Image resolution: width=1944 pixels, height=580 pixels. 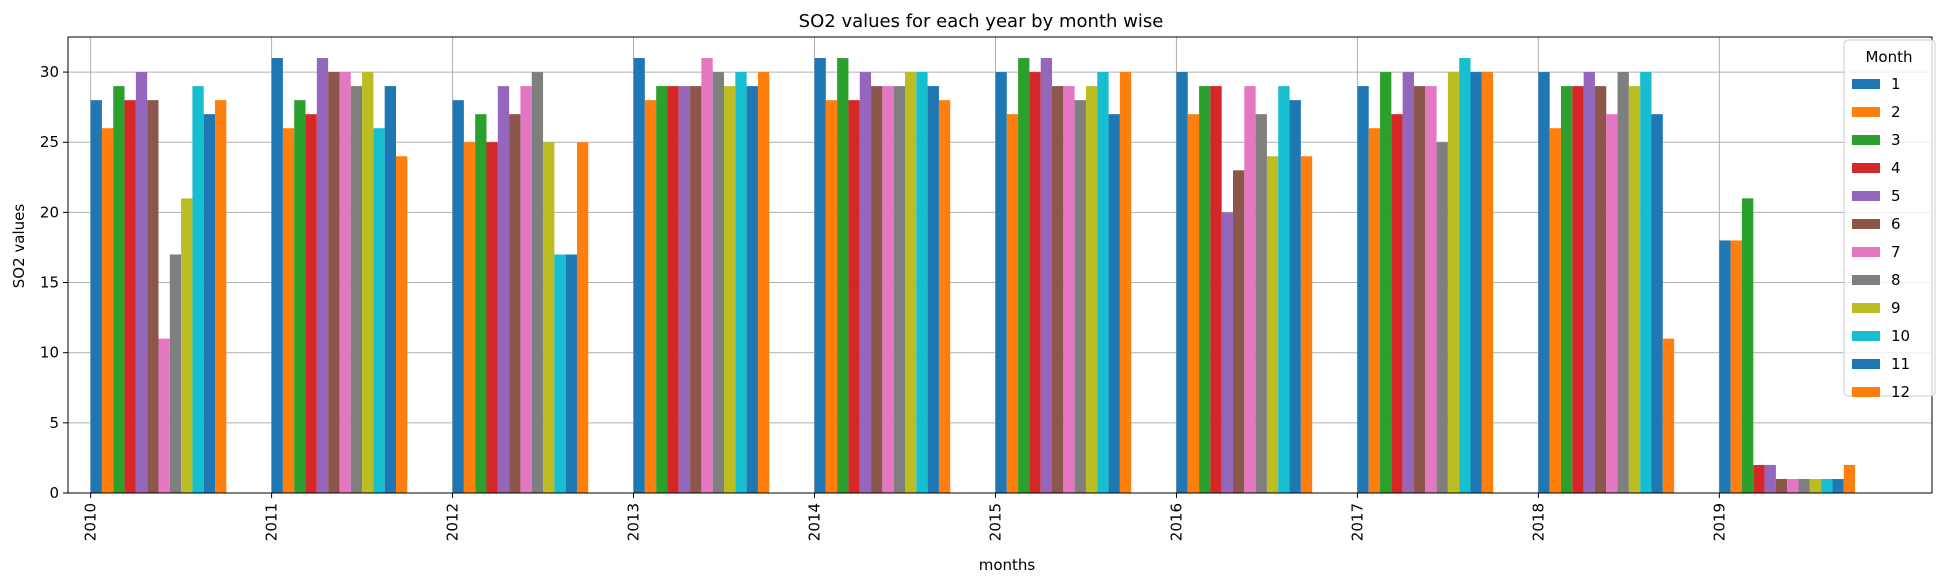 I want to click on legend-title: Month, so click(x=1888, y=57).